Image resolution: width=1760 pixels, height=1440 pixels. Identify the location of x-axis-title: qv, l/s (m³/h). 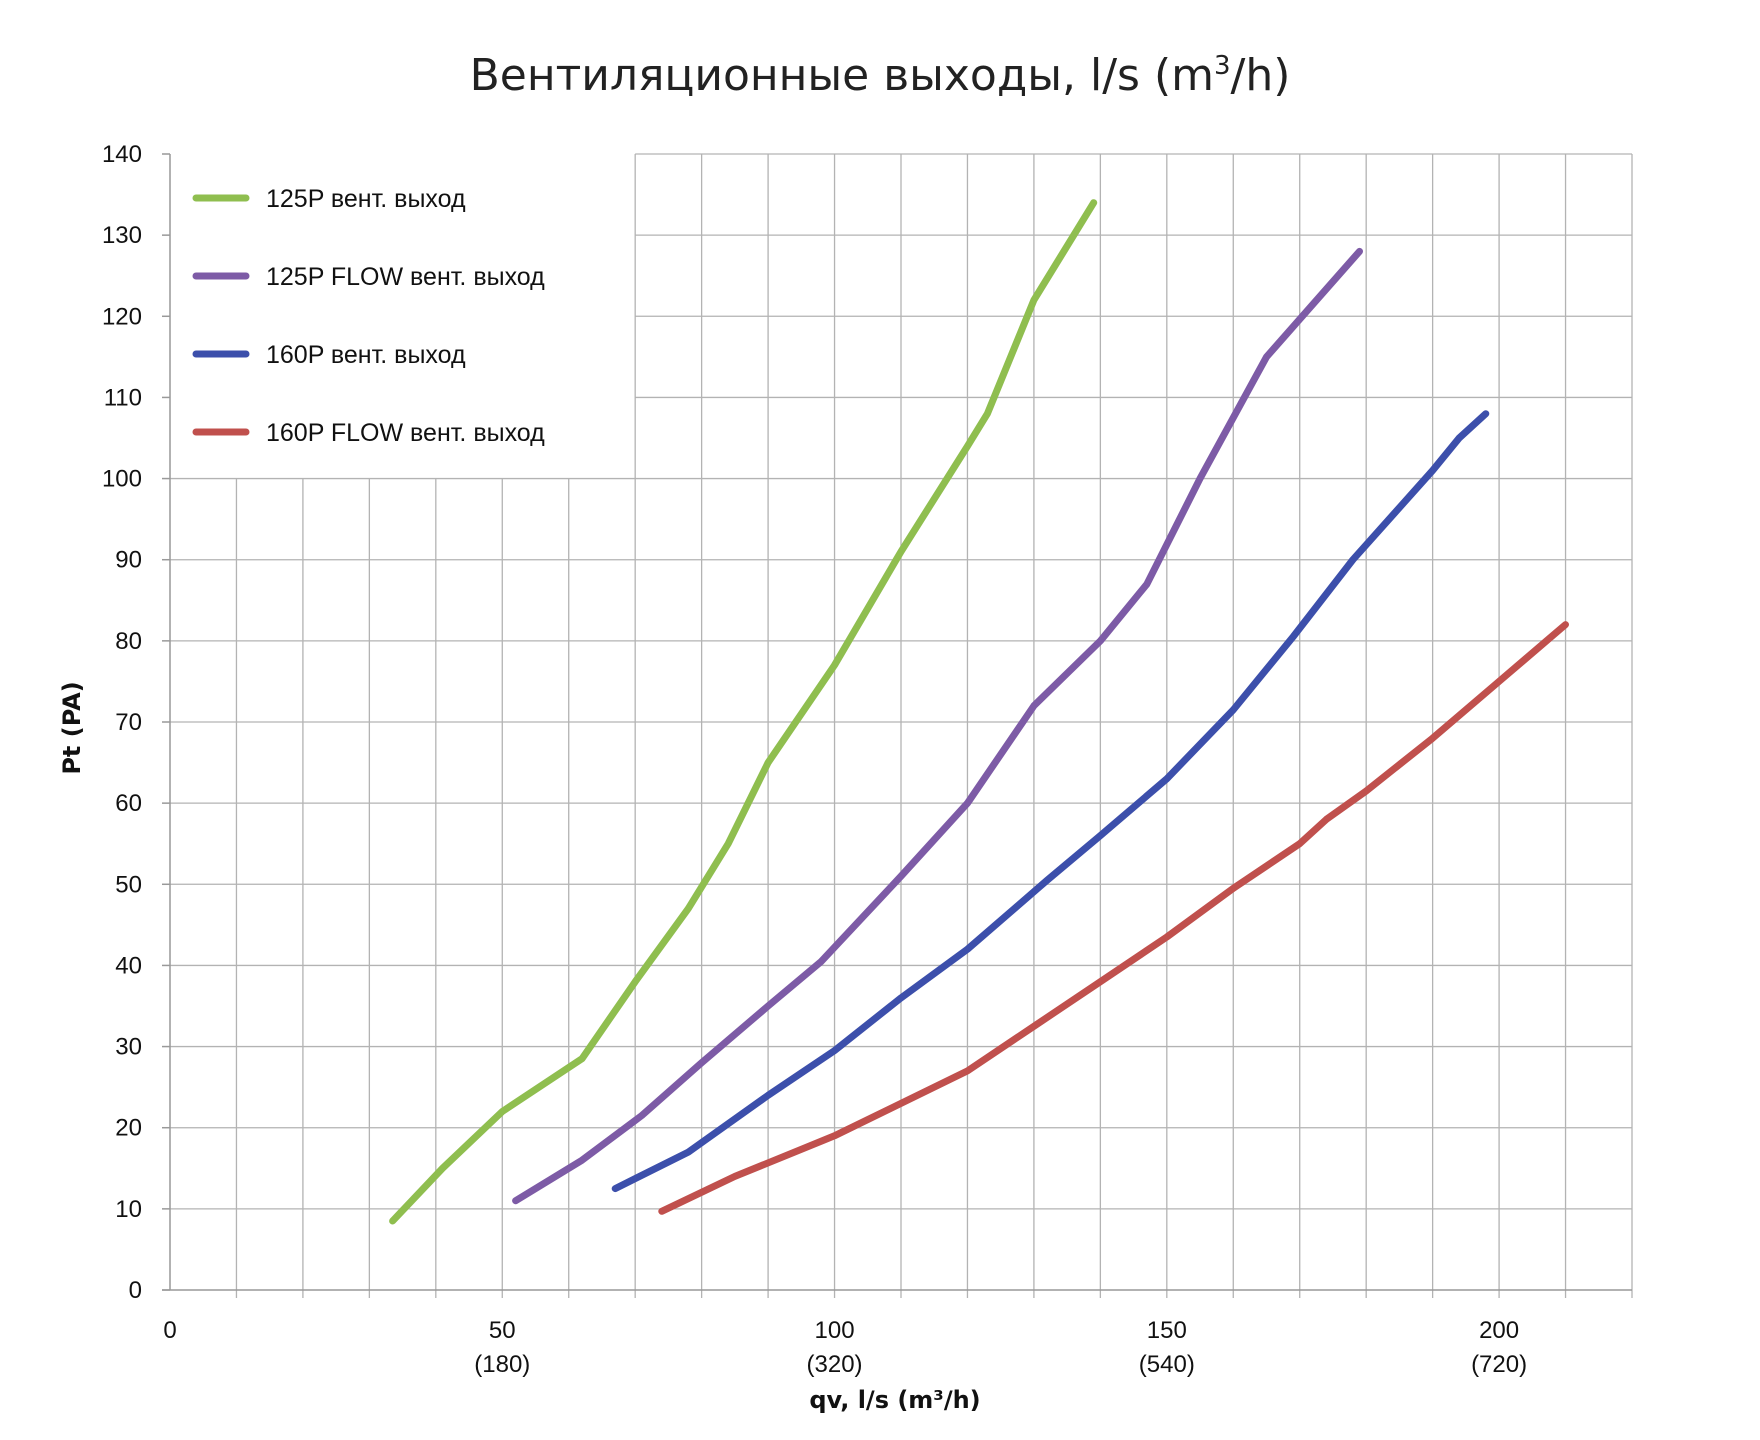
(894, 1400).